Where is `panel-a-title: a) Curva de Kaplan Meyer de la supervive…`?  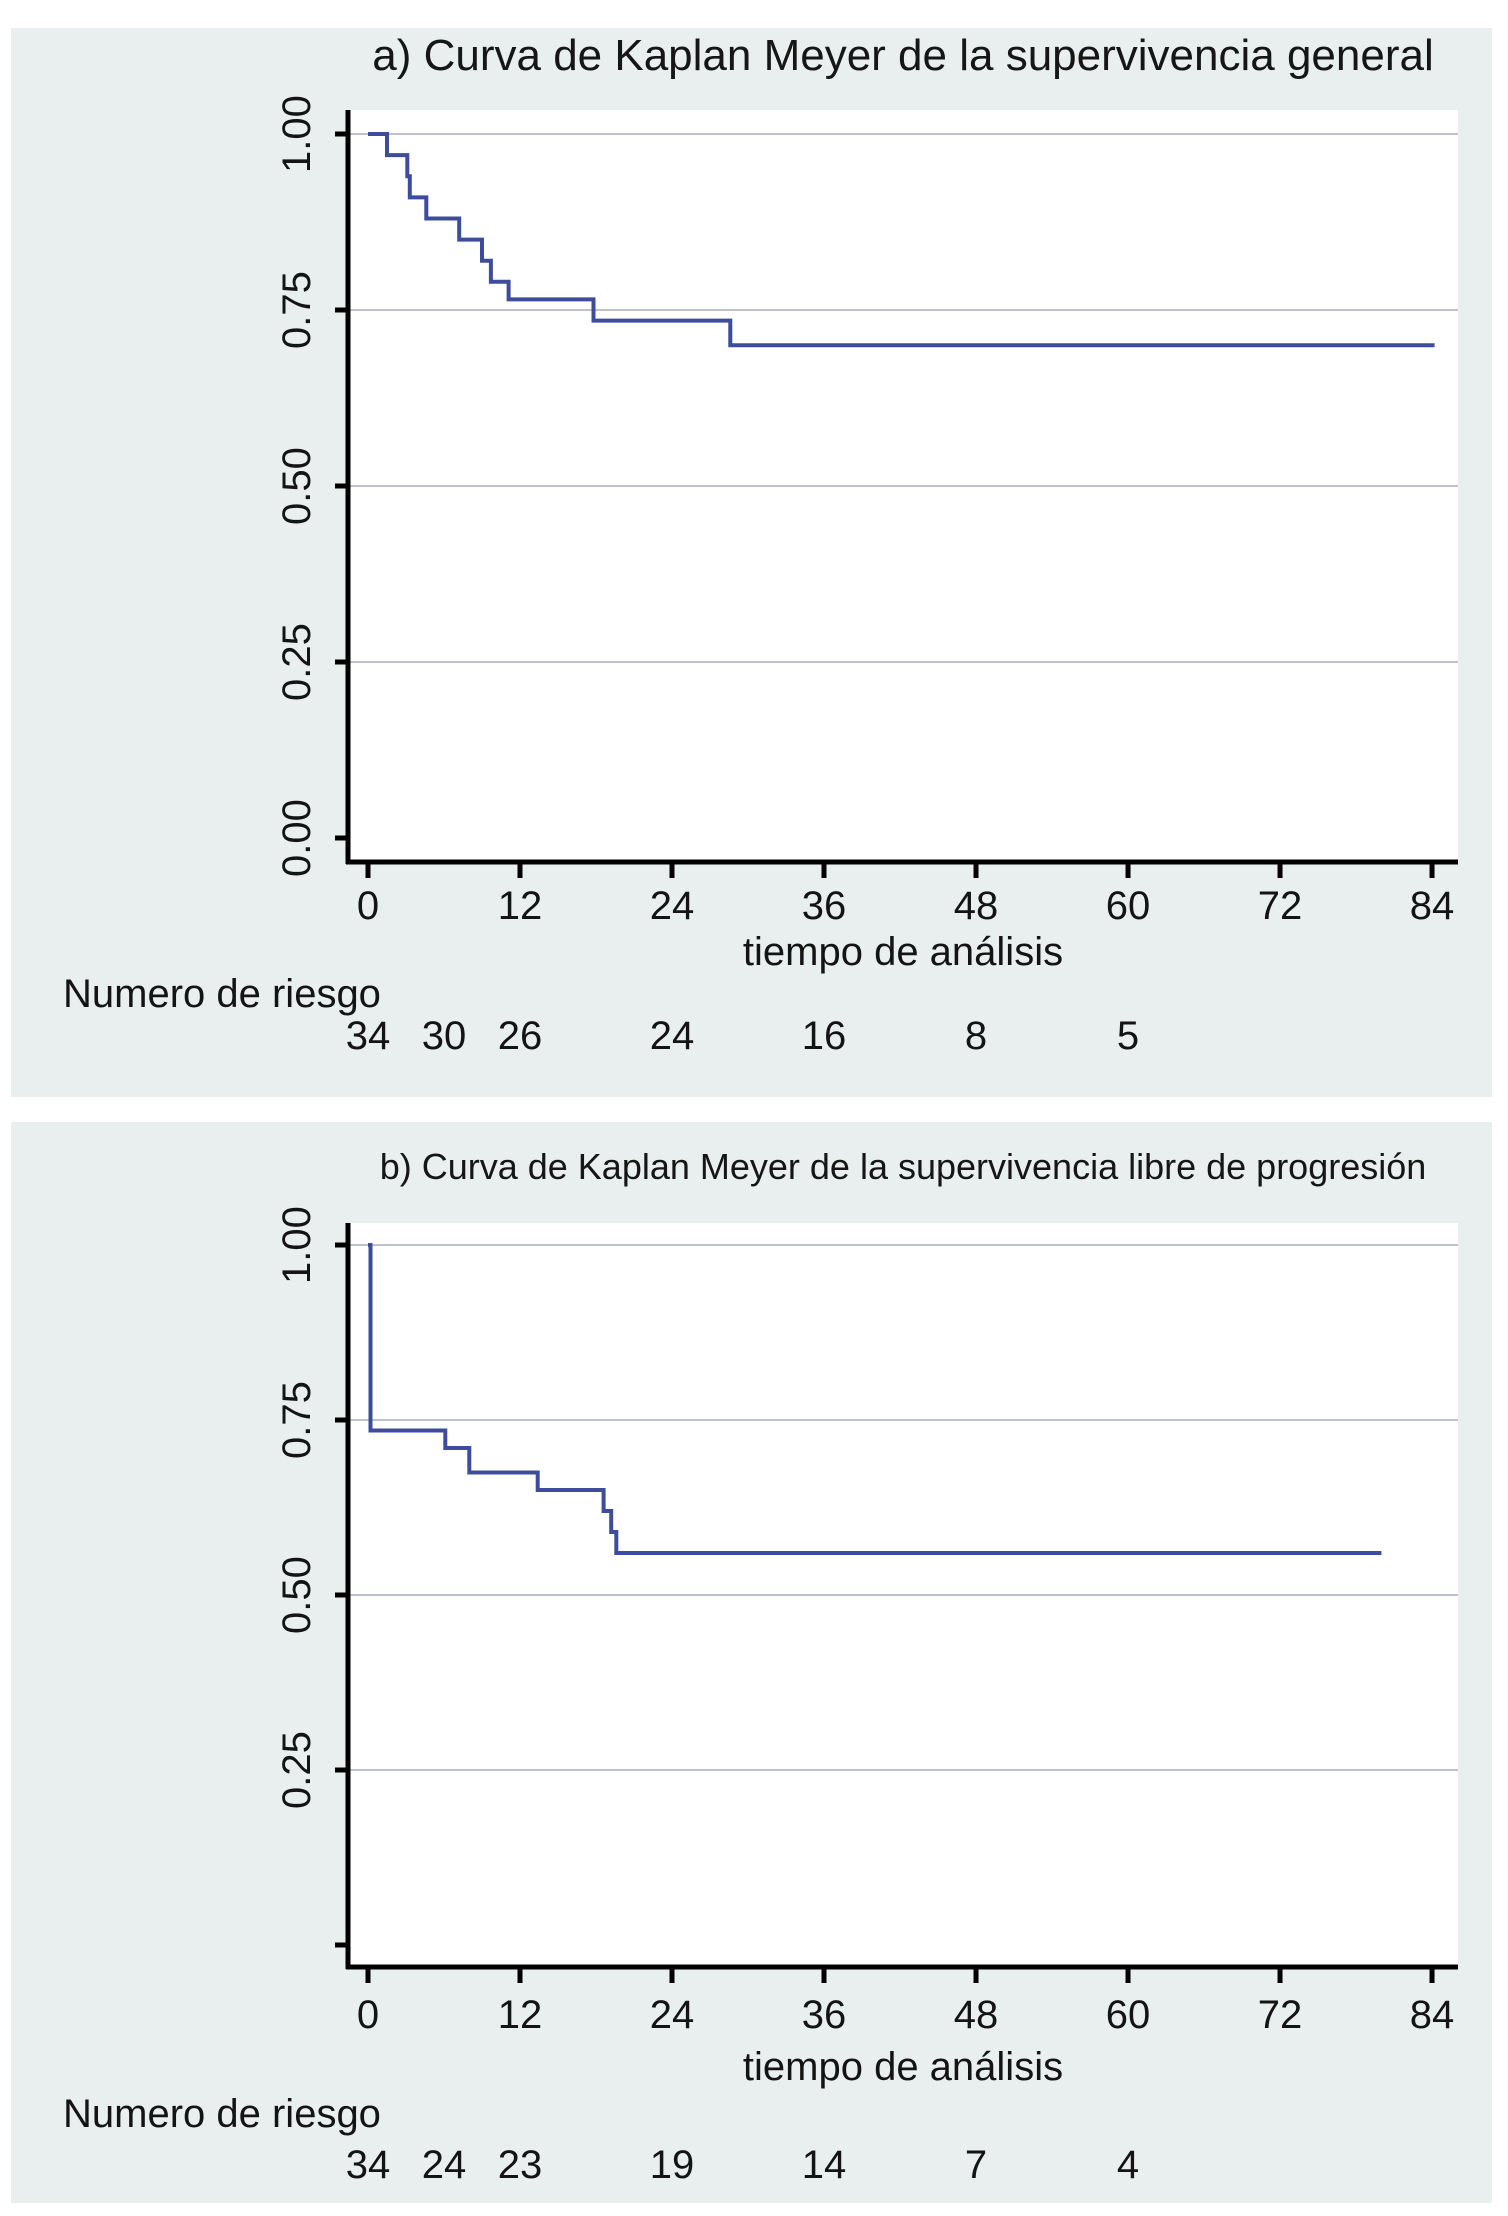
panel-a-title: a) Curva de Kaplan Meyer de la supervive… is located at coordinates (903, 55).